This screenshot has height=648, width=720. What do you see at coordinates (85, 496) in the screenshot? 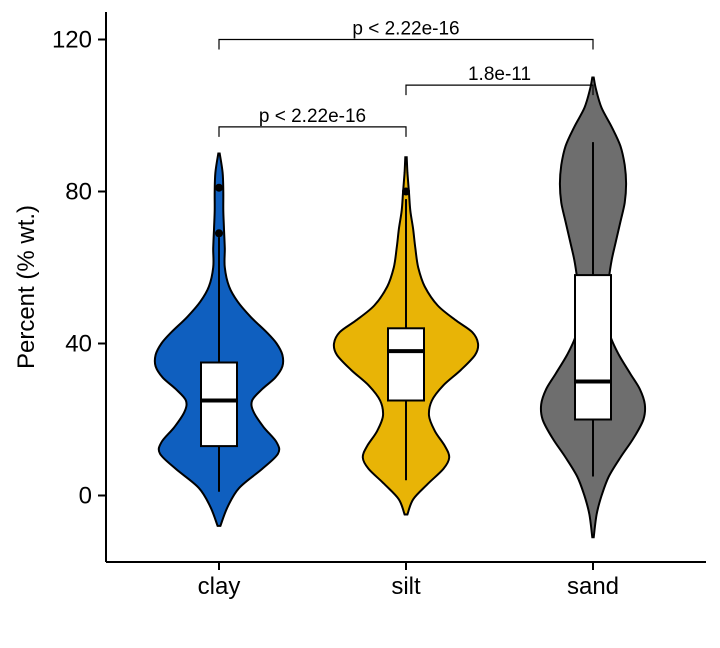
I see `y-tick-label: 0` at bounding box center [85, 496].